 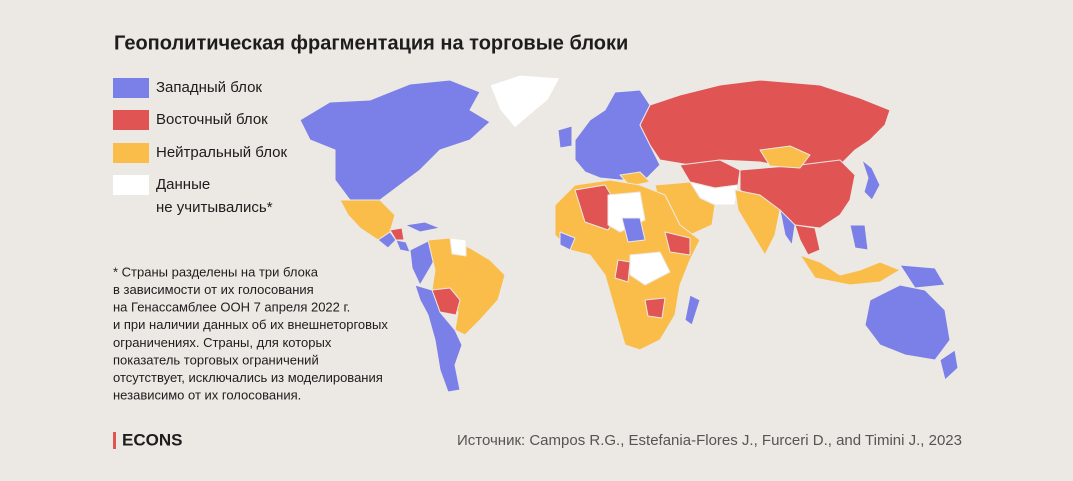 What do you see at coordinates (212, 119) in the screenshot?
I see `legend-label: Восточный блок` at bounding box center [212, 119].